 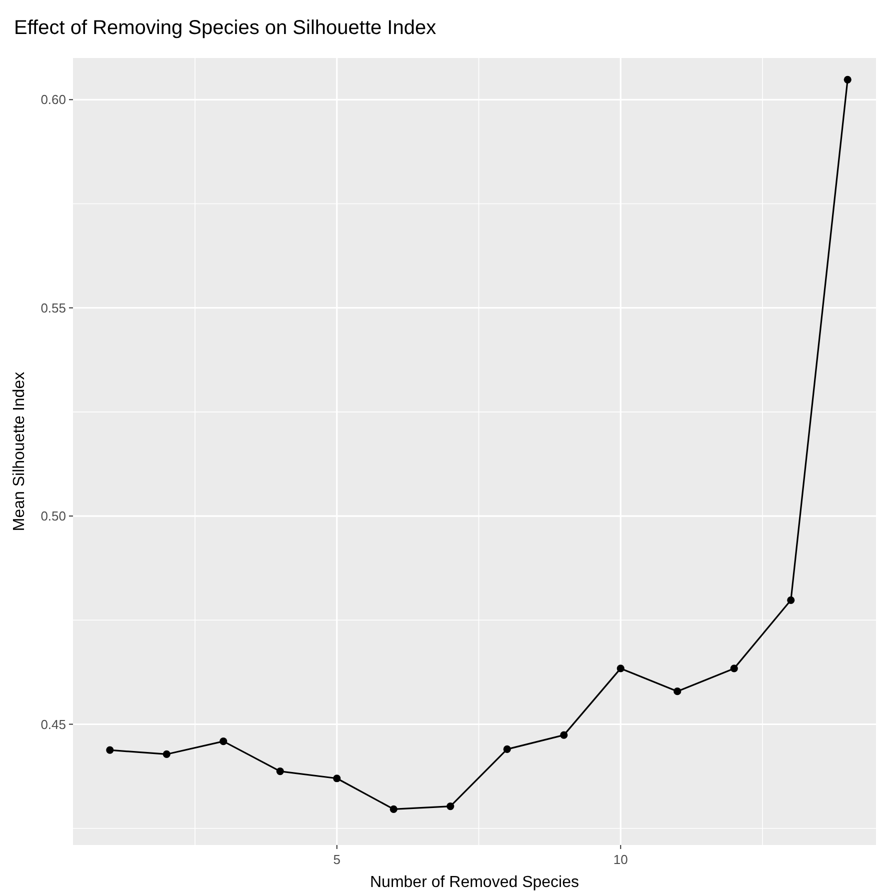 What do you see at coordinates (225, 28) in the screenshot?
I see `chart-title: Effect of Removing Species on Silhouette Index` at bounding box center [225, 28].